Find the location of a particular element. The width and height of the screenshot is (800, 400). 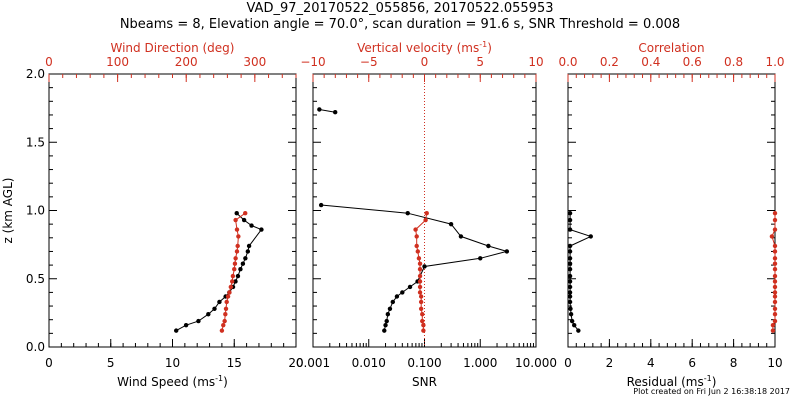

x-top-tick-label: 0.0 is located at coordinates (567, 62).